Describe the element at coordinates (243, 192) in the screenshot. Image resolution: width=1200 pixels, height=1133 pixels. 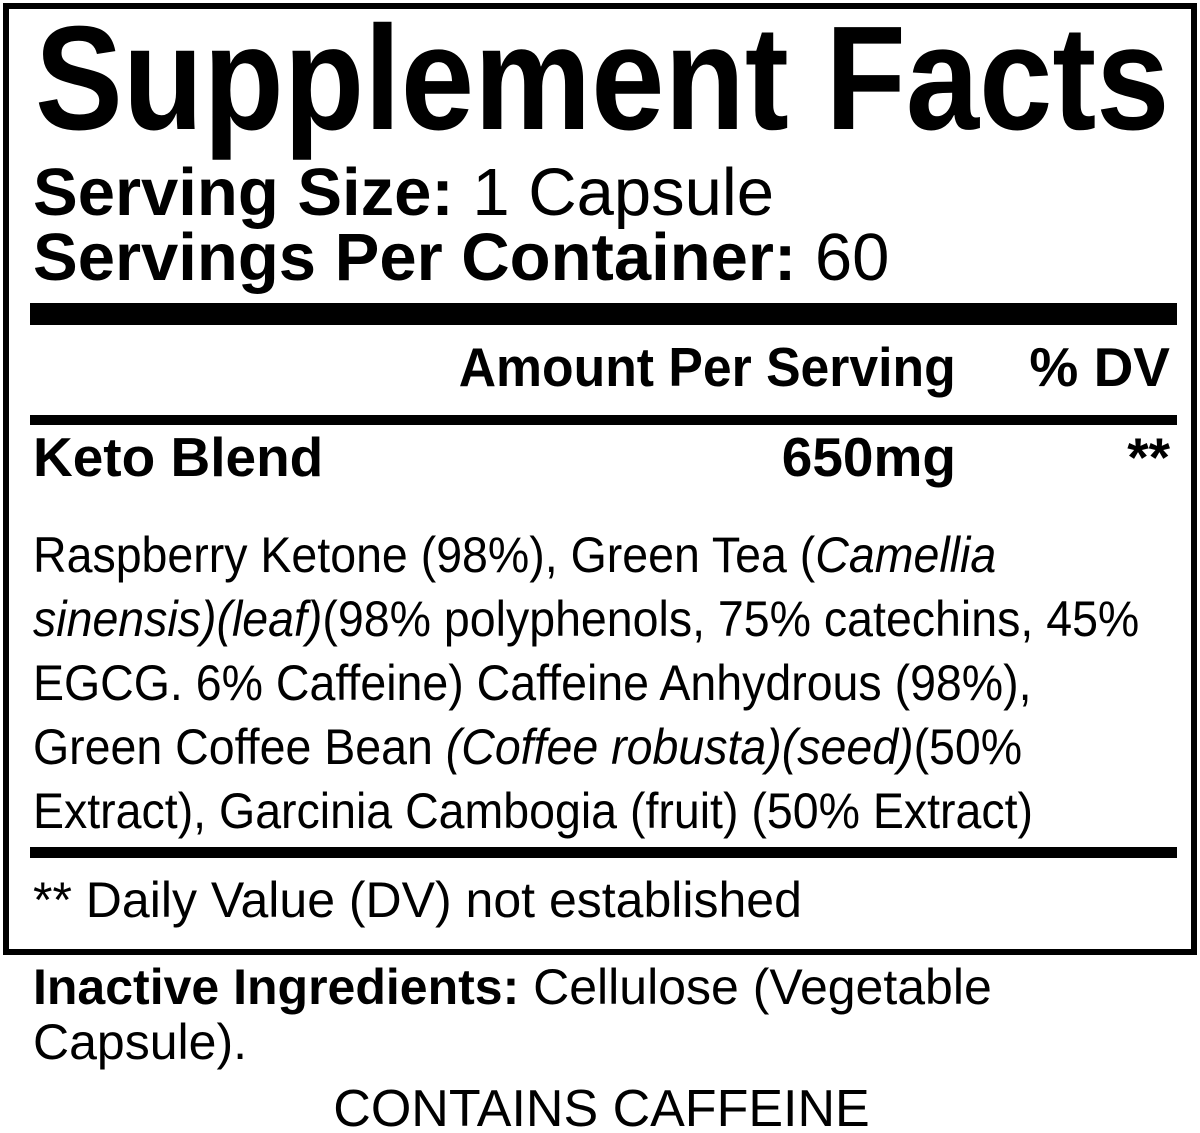
I see `serving-size-label: Serving Size:` at that location.